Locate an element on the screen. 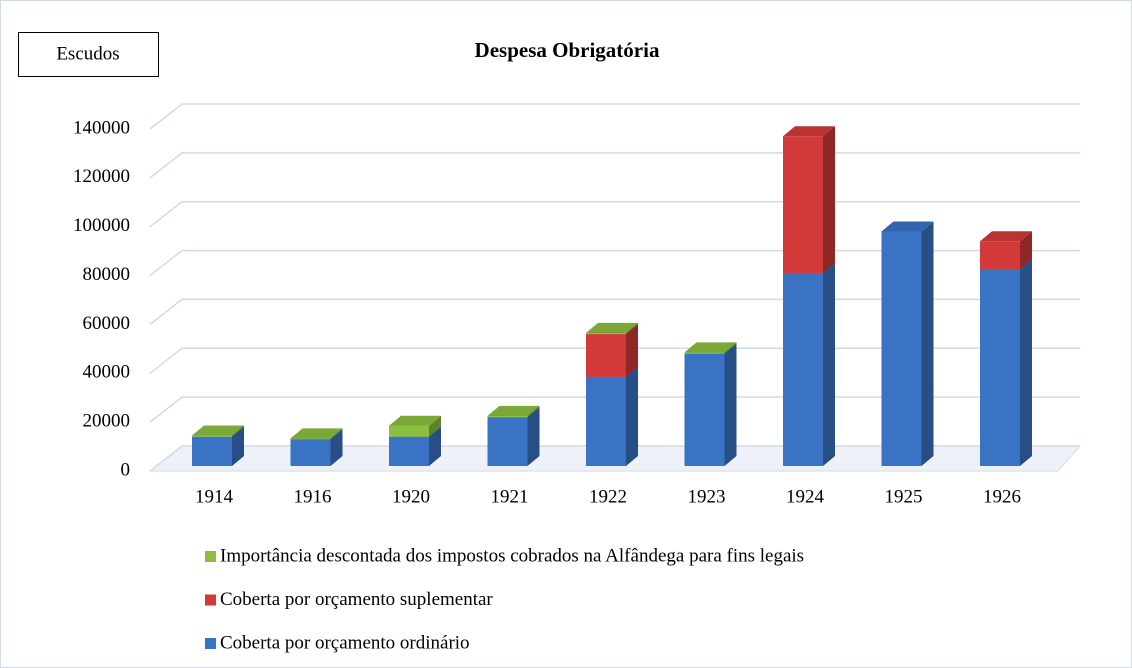 The height and width of the screenshot is (668, 1132). legend-label: Coberta por orçamento ordinário is located at coordinates (345, 642).